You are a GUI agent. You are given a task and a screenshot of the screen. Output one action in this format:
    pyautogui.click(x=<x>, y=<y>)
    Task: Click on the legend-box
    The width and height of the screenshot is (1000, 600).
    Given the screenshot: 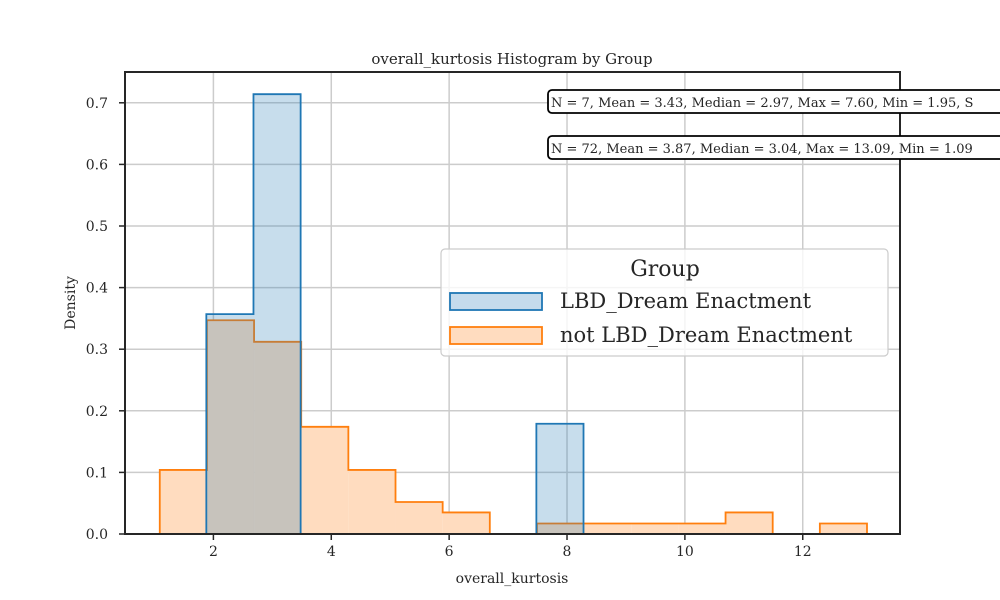 What is the action you would take?
    pyautogui.click(x=664, y=302)
    